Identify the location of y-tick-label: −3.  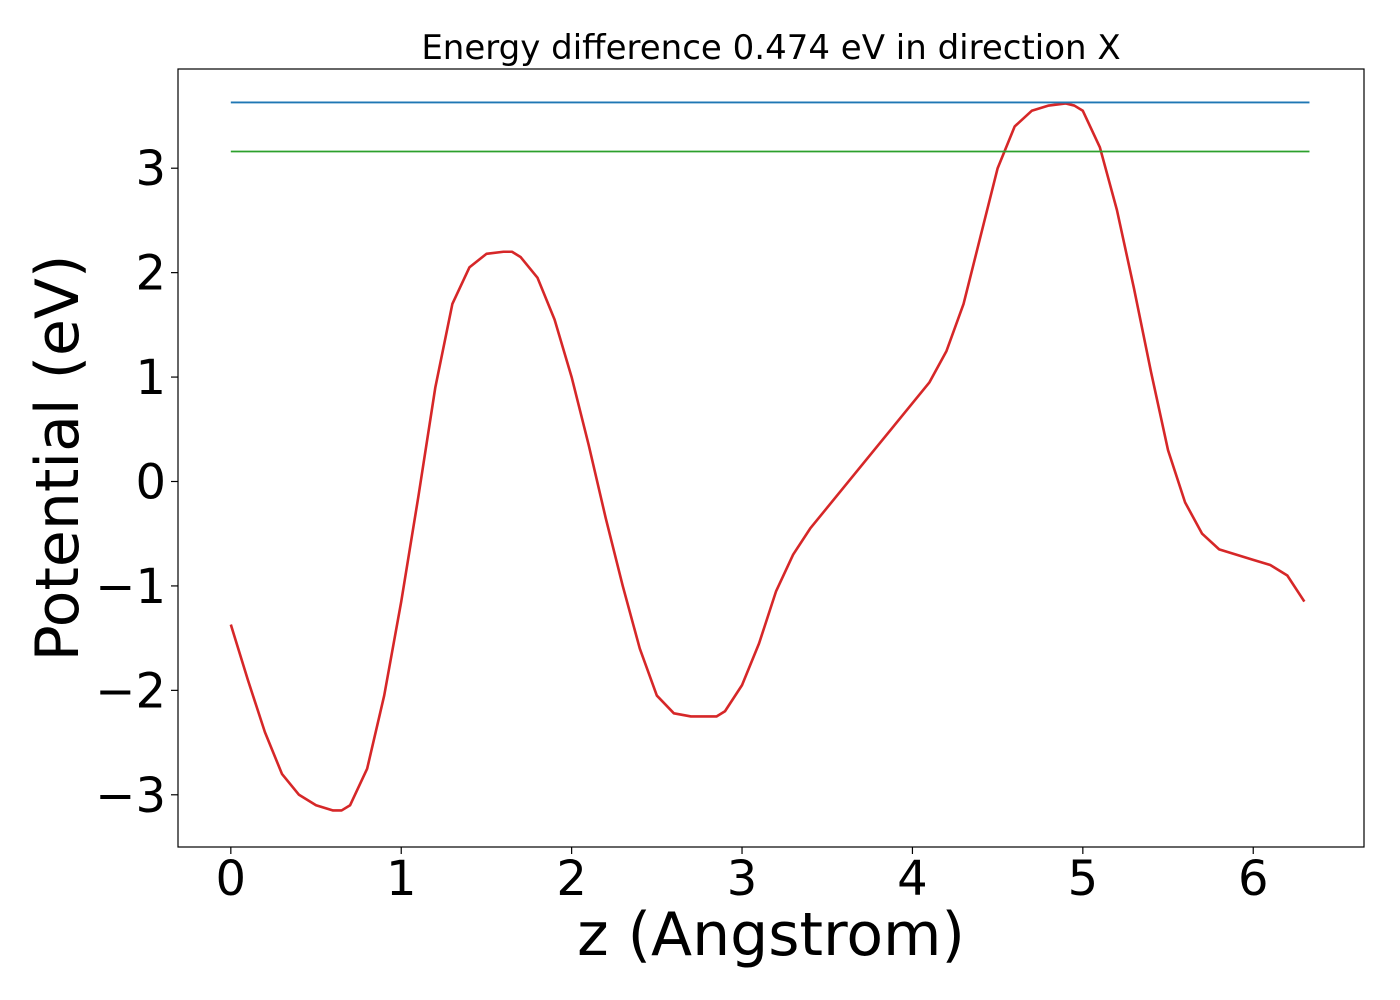
(130, 796).